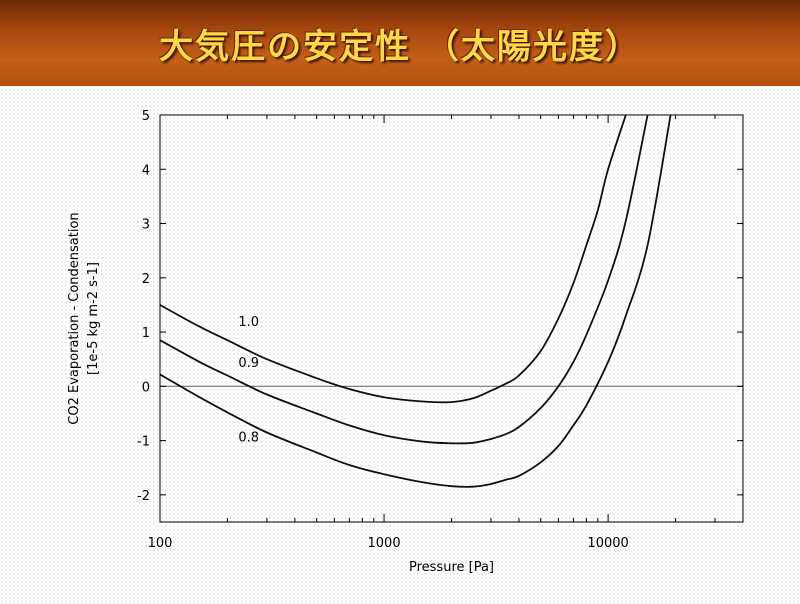 The width and height of the screenshot is (800, 604). What do you see at coordinates (248, 437) in the screenshot?
I see `series-annotation: 0.8` at bounding box center [248, 437].